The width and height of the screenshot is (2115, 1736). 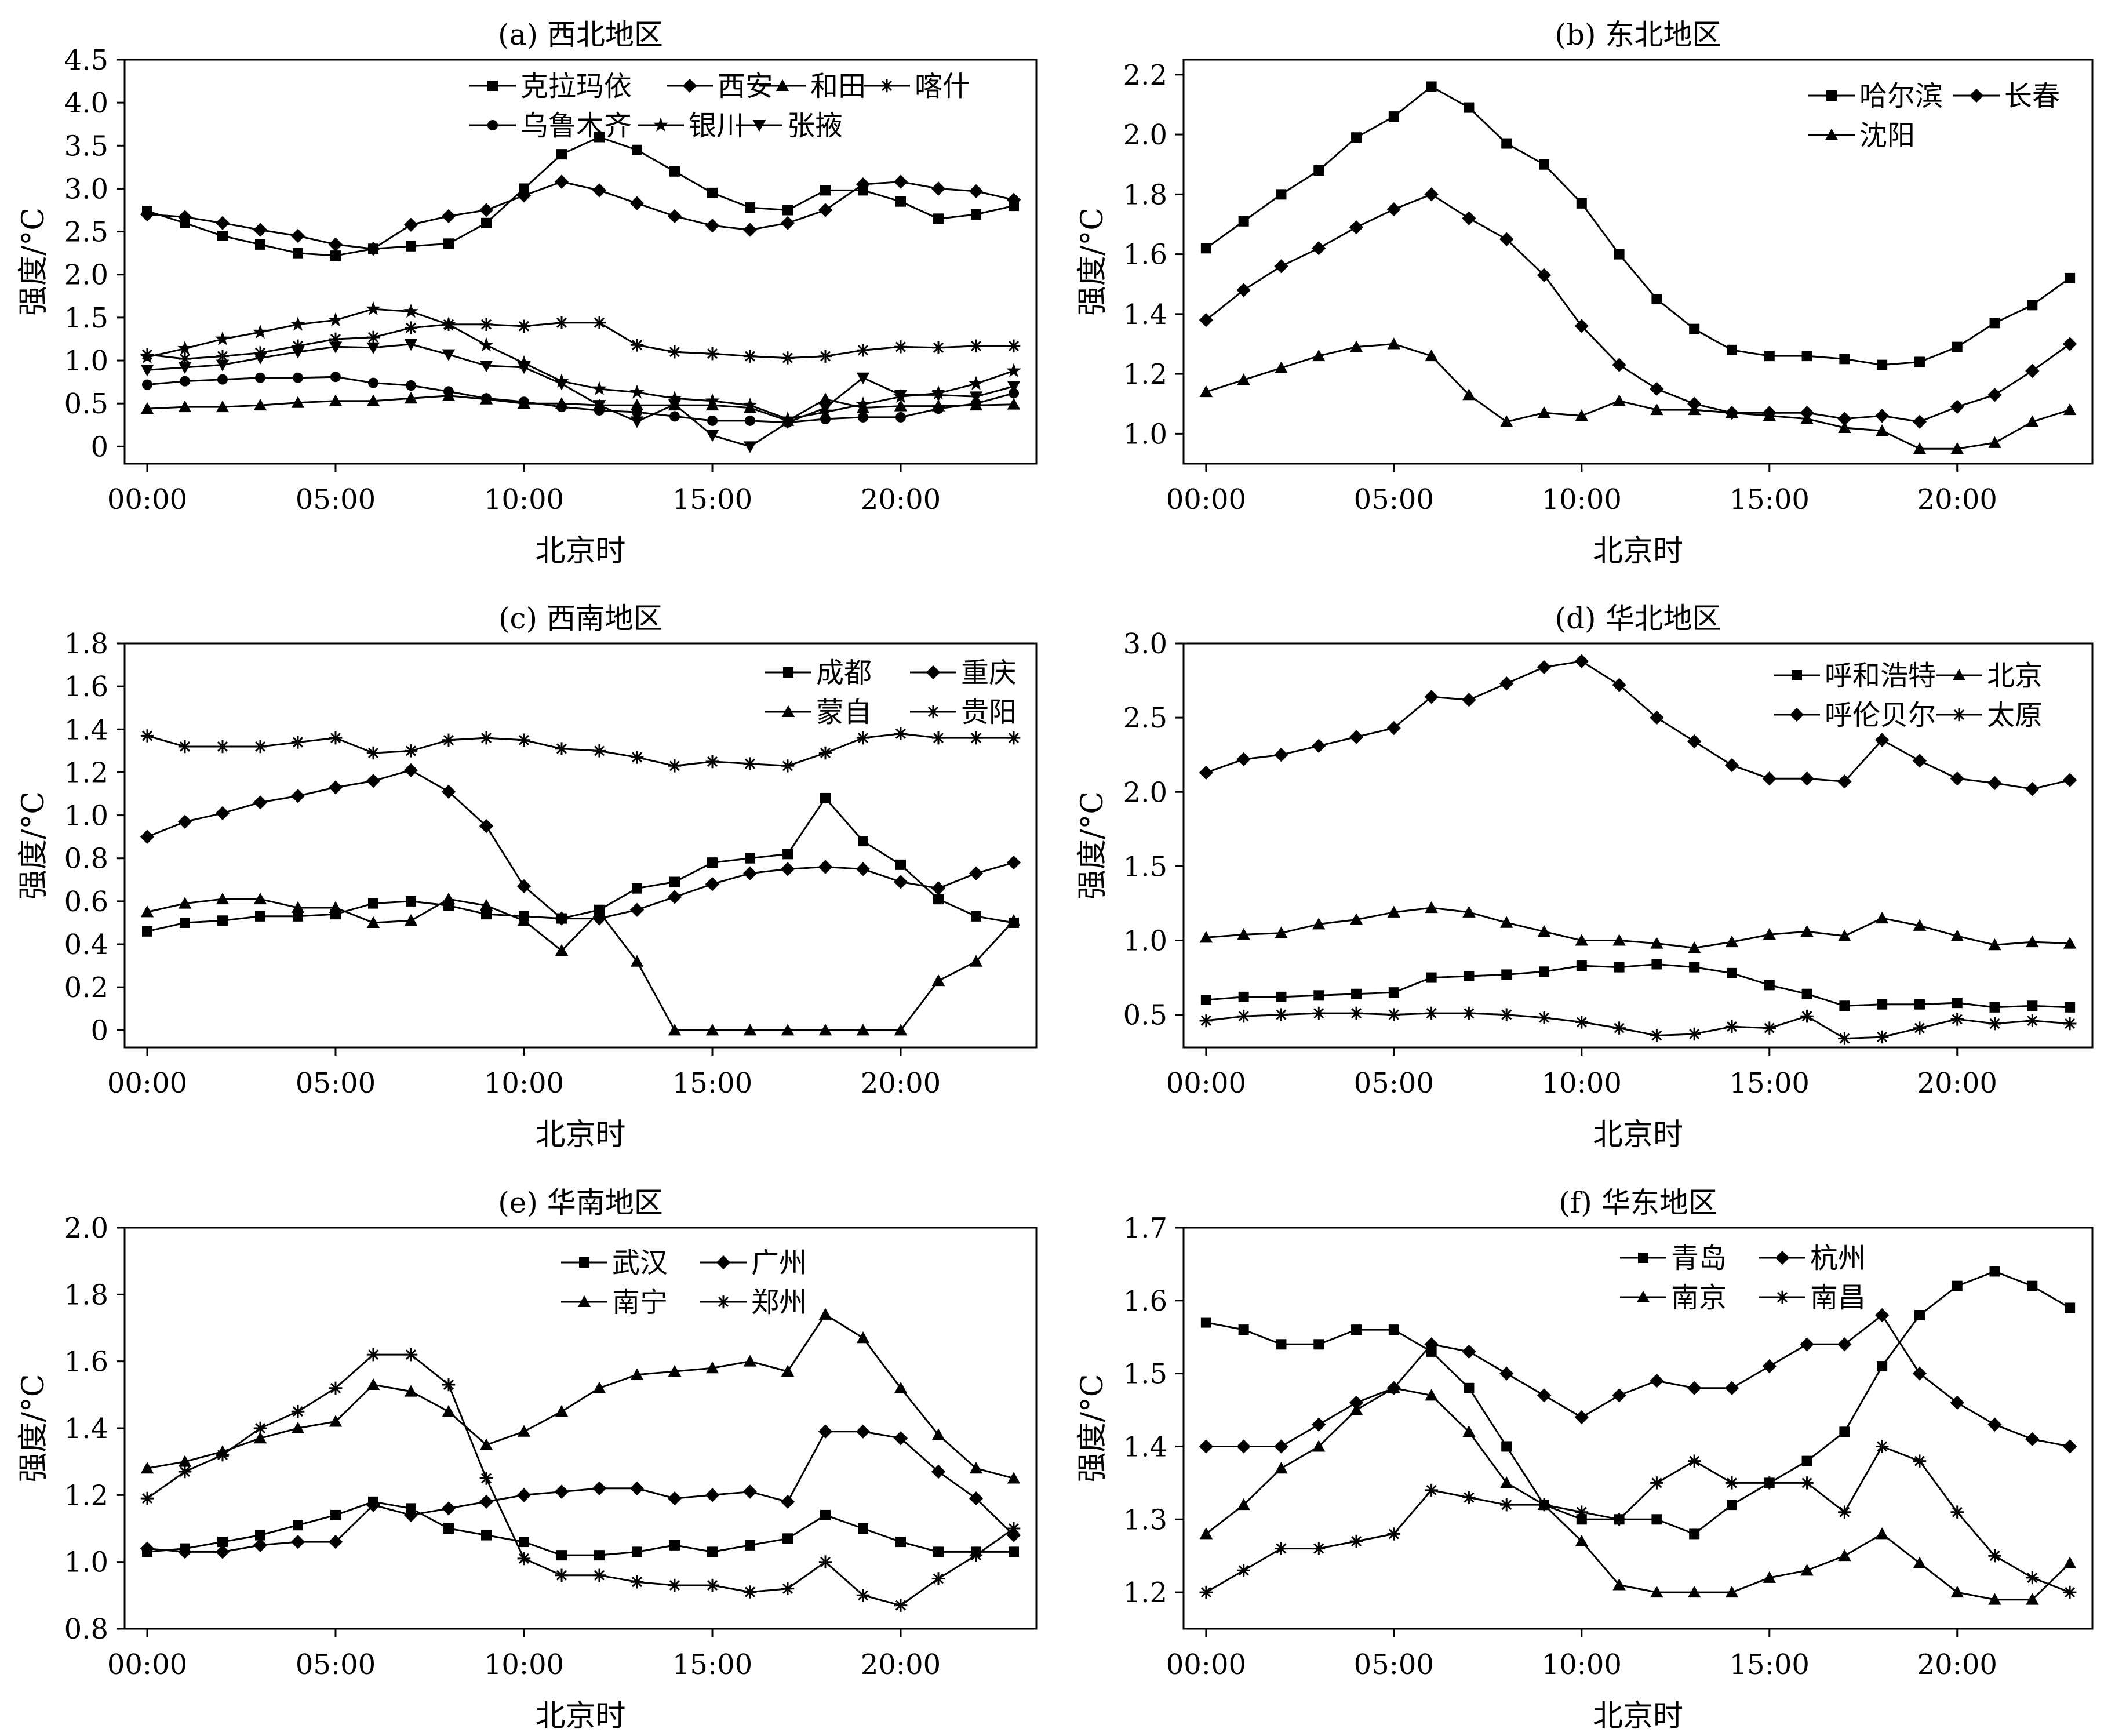 What do you see at coordinates (580, 1716) in the screenshot?
I see `x-axis-label: 北京时` at bounding box center [580, 1716].